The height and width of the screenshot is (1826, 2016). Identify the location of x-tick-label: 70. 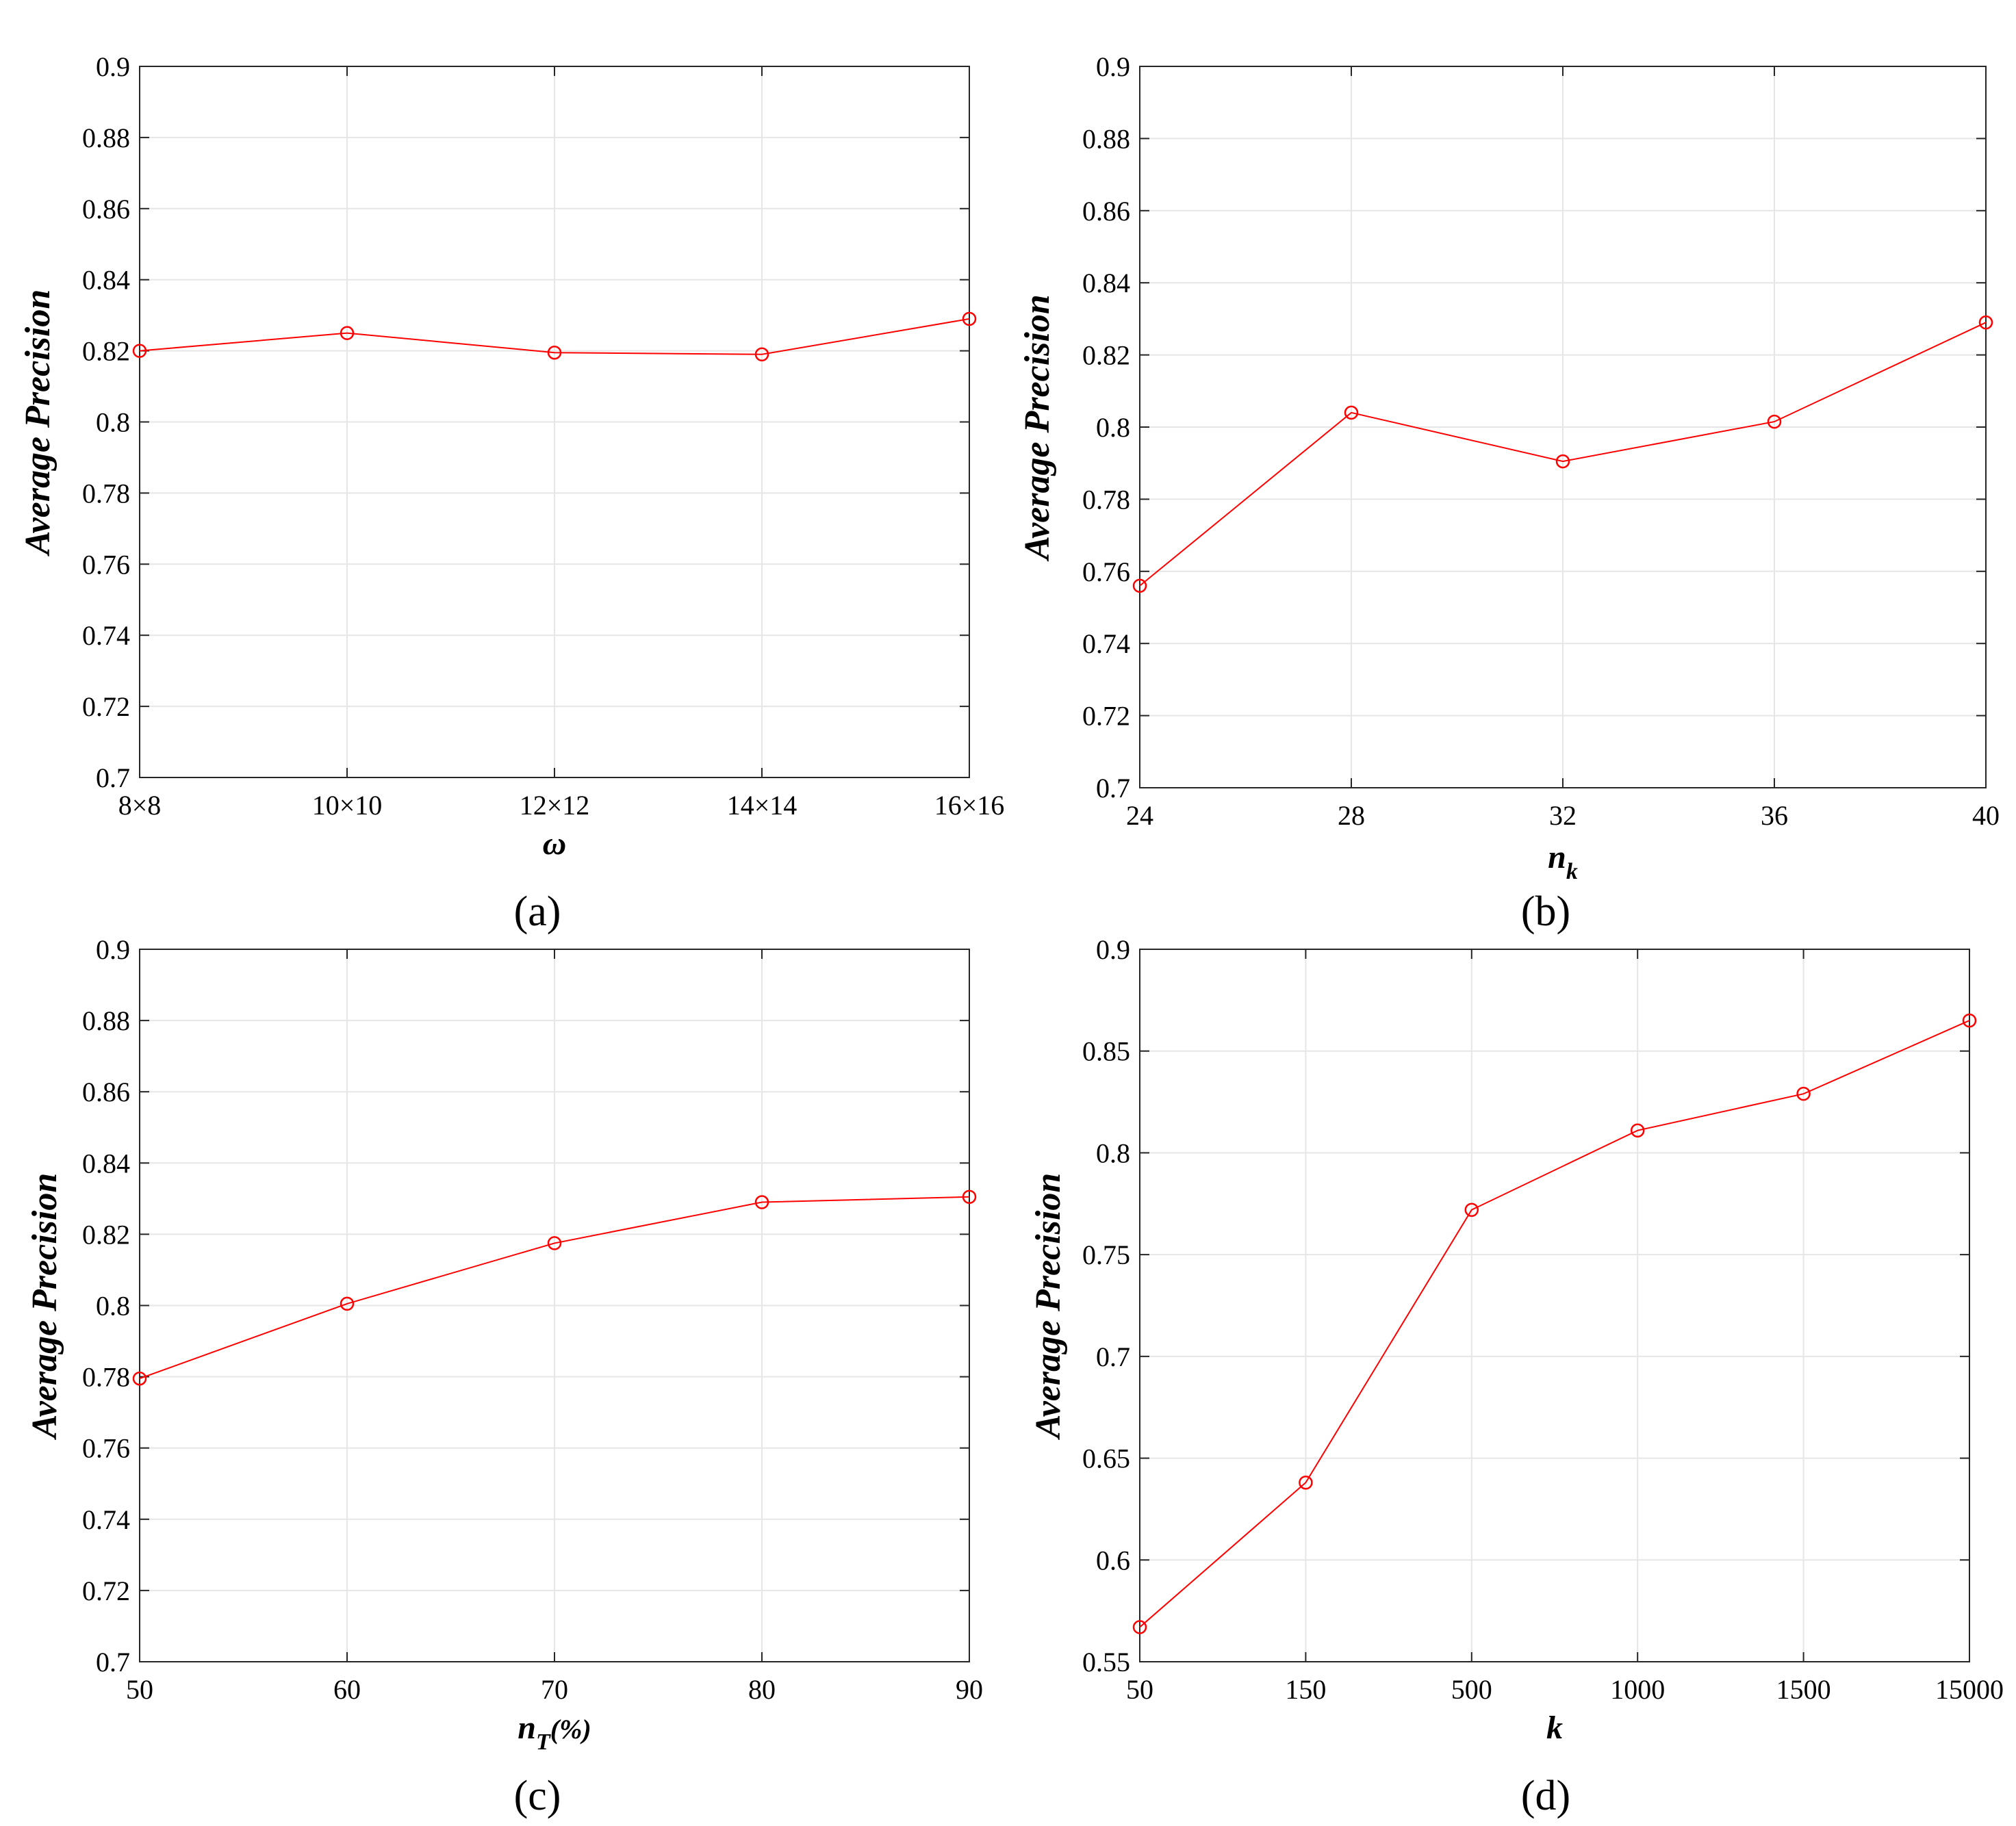
(554, 1689).